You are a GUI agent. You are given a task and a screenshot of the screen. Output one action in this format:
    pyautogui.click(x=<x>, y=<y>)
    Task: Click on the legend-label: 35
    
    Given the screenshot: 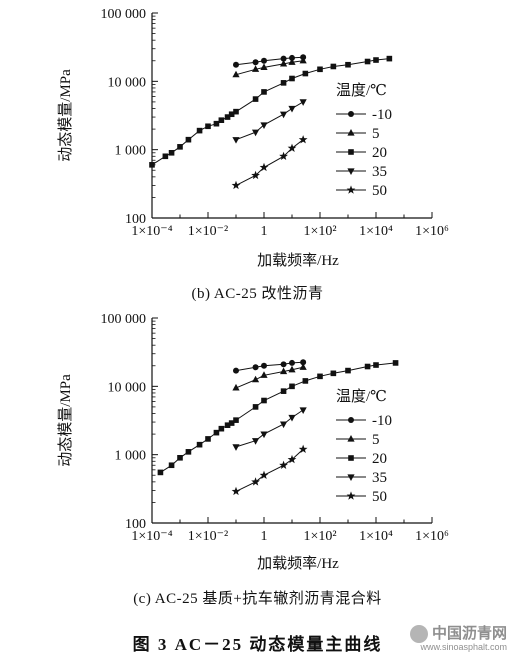 What is the action you would take?
    pyautogui.click(x=379, y=172)
    